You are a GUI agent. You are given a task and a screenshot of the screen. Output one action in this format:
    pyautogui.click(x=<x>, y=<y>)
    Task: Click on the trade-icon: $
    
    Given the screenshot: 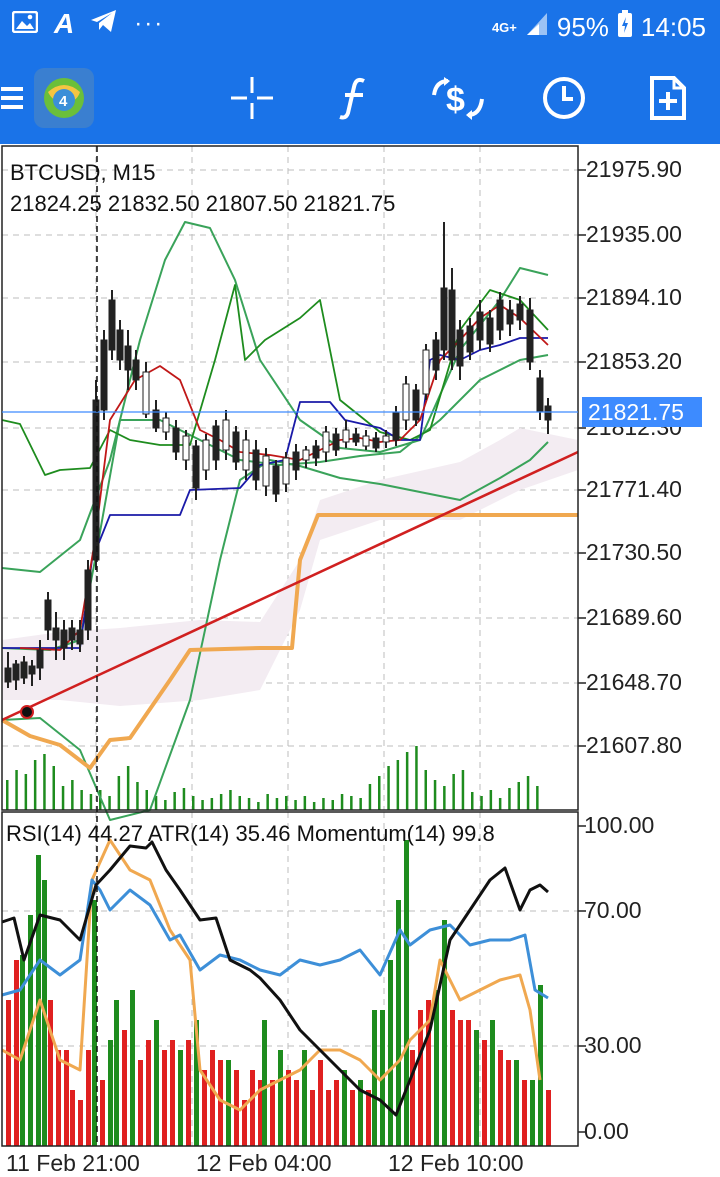 What is the action you would take?
    pyautogui.click(x=458, y=98)
    